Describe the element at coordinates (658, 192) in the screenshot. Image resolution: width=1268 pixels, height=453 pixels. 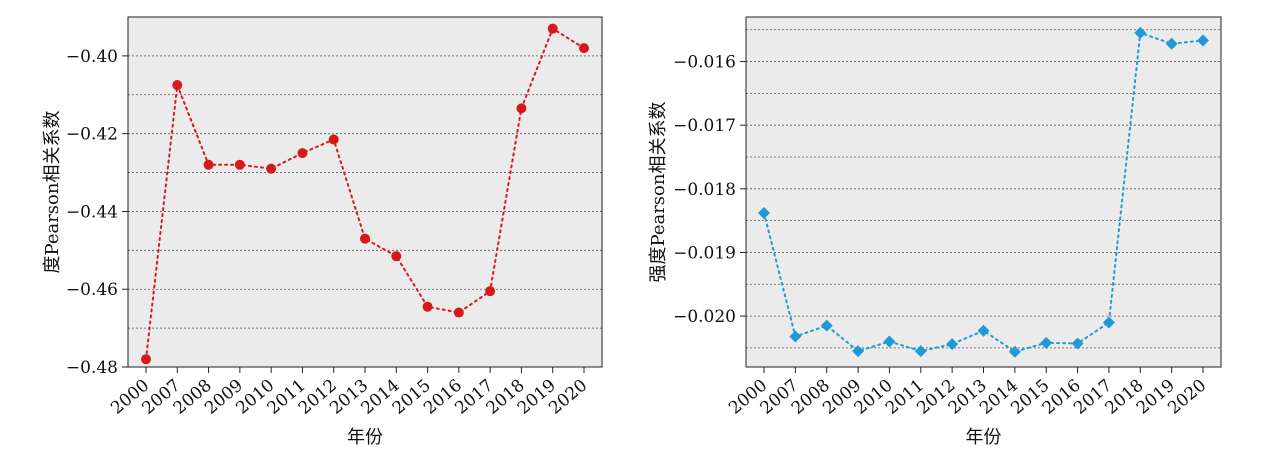
I see `y-axis-label: 强度Pearson相关系数` at that location.